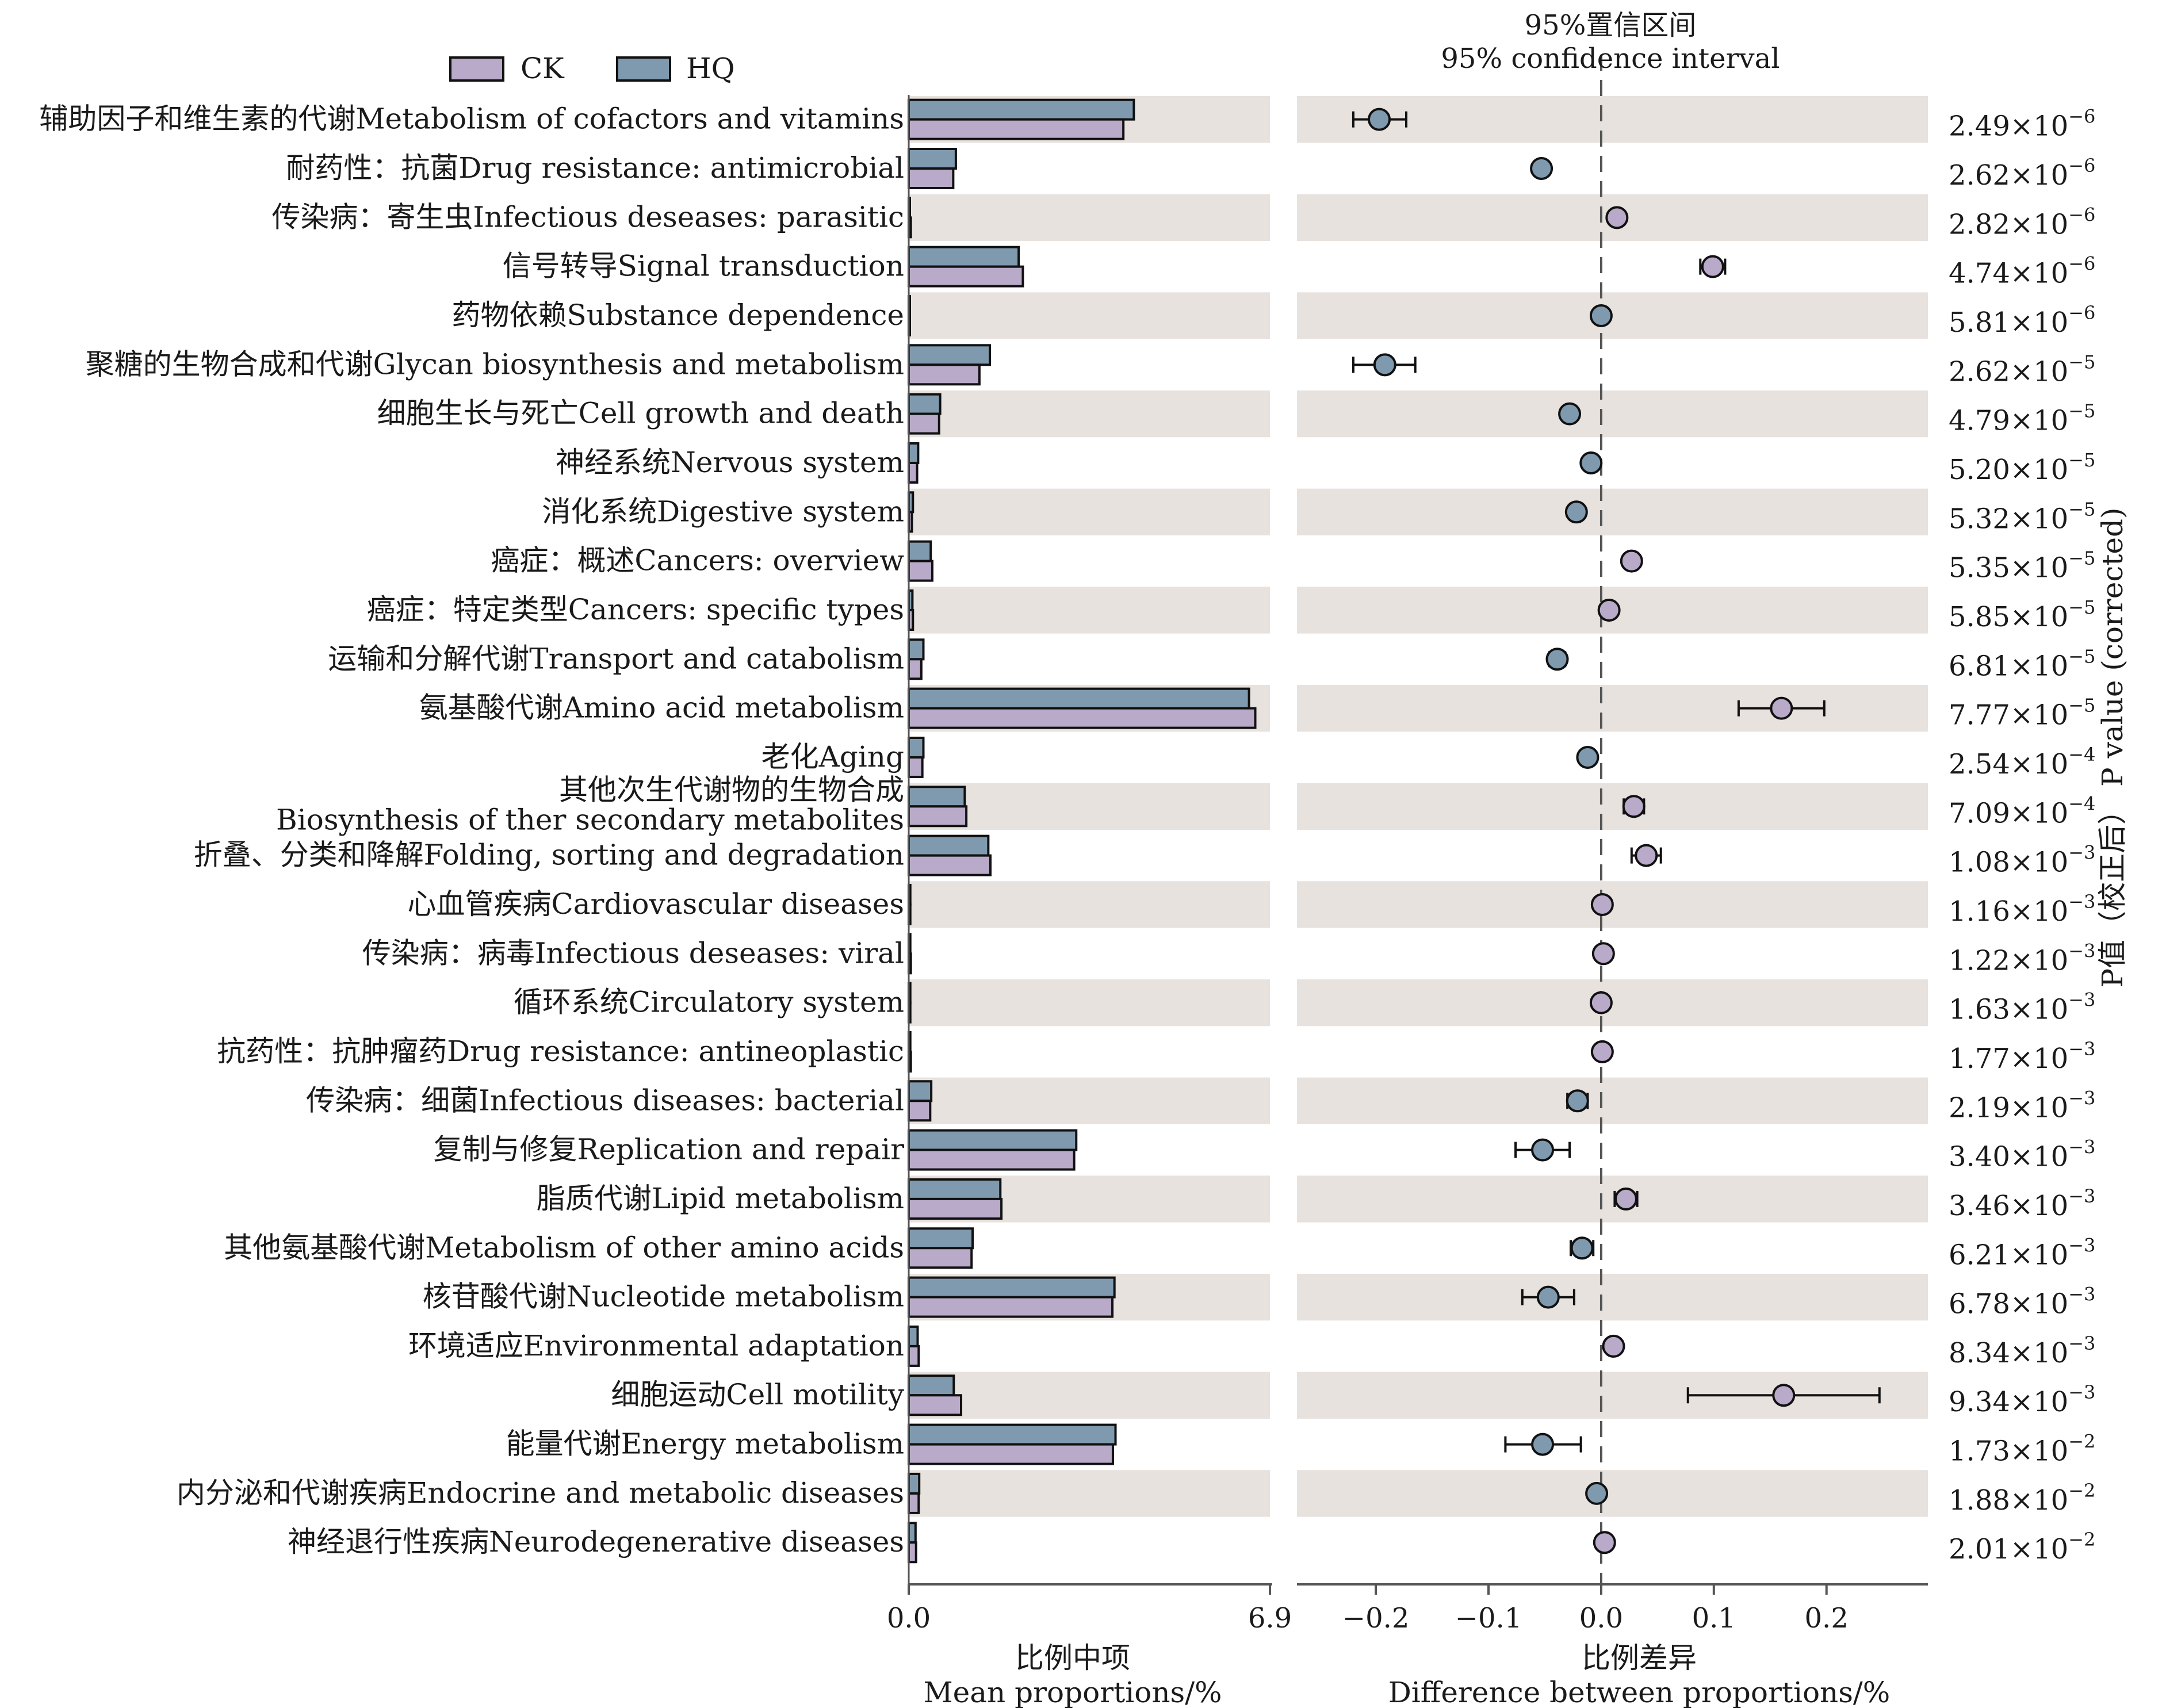 The height and width of the screenshot is (1708, 2162). What do you see at coordinates (2022, 861) in the screenshot?
I see `pvalue-text: 1.08×10⁻³` at bounding box center [2022, 861].